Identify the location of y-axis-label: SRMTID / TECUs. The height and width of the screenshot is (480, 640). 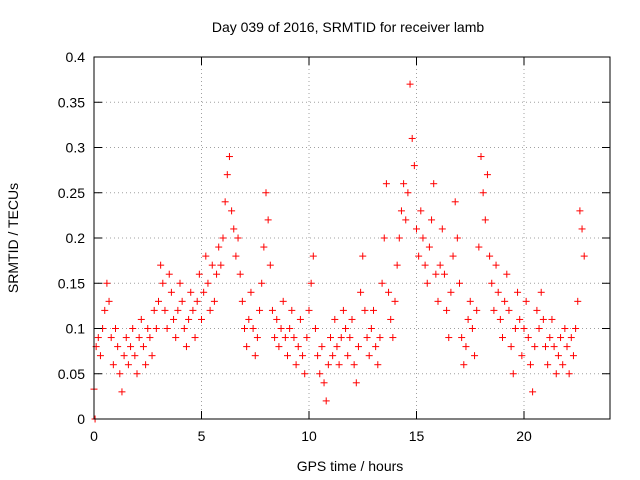
(13, 238).